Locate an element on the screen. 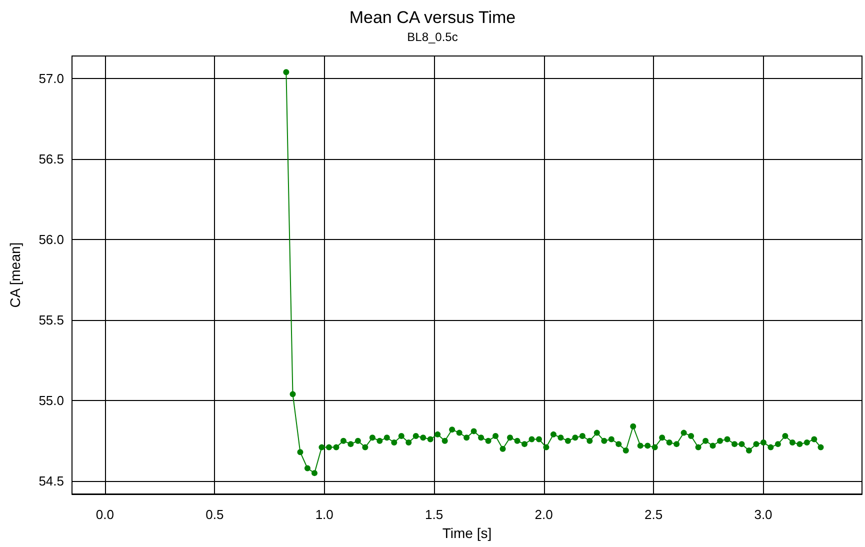  x-tick-label: 2.5 is located at coordinates (653, 514).